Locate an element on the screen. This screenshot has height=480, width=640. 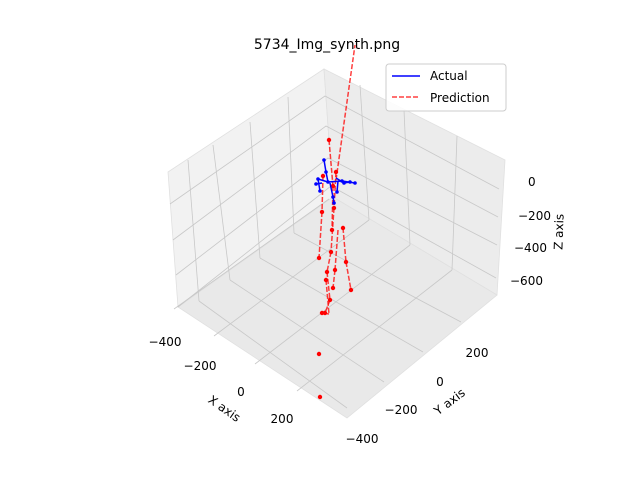
y-tick-label: −200 is located at coordinates (401, 410).